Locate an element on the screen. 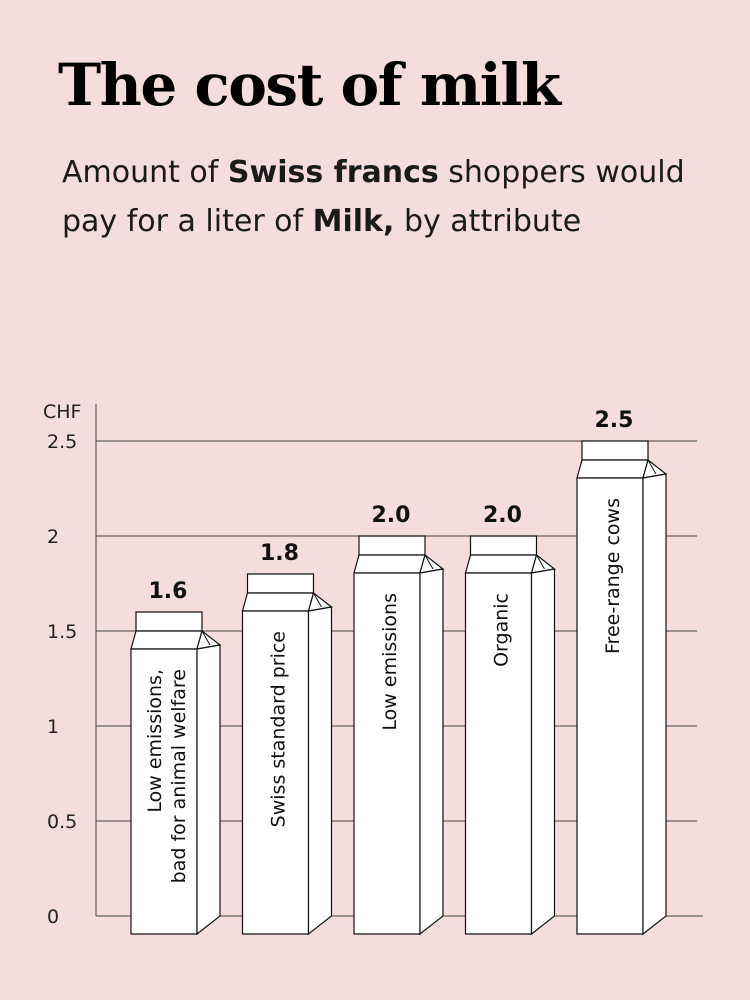 The height and width of the screenshot is (1000, 750). carton-category-label: Organic is located at coordinates (502, 630).